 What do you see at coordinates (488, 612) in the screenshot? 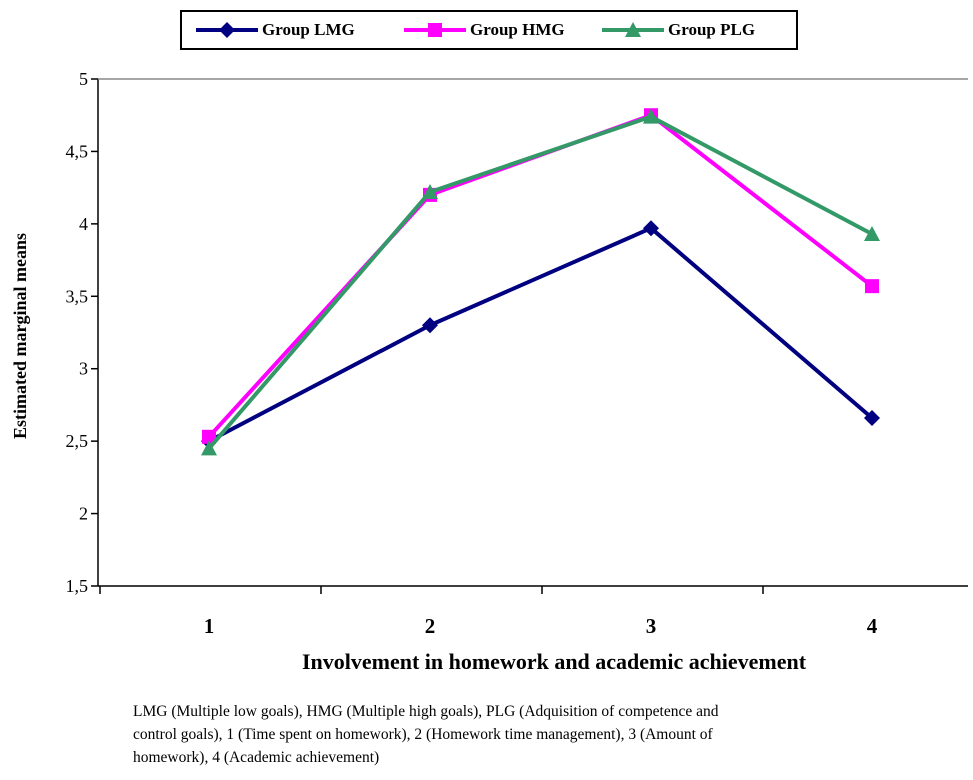
I see `x-axis-ticks: 1 2 3 4` at bounding box center [488, 612].